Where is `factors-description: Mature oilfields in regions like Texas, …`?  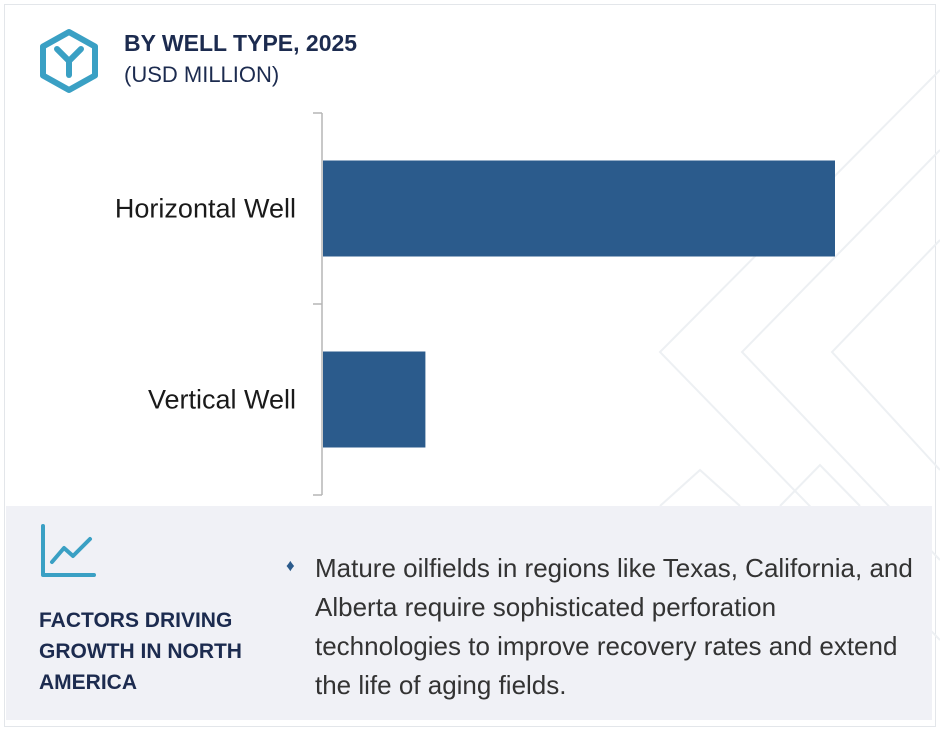 factors-description: Mature oilfields in regions like Texas, … is located at coordinates (614, 626).